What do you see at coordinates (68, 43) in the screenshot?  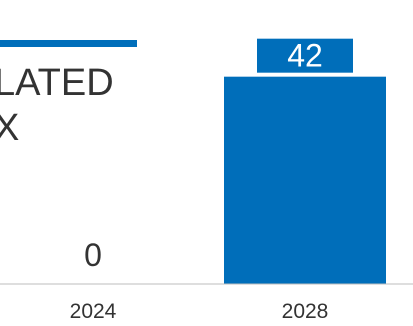 I see `title-accent-bar` at bounding box center [68, 43].